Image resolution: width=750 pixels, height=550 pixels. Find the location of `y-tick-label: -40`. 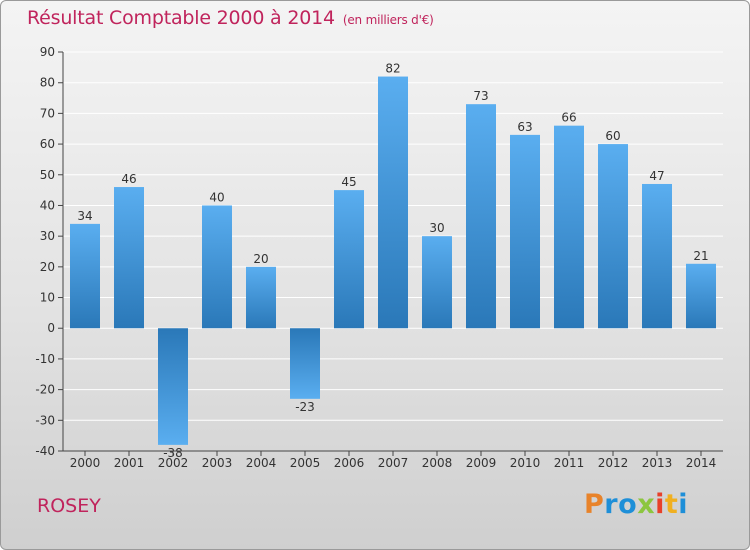

y-tick-label: -40 is located at coordinates (45, 451).